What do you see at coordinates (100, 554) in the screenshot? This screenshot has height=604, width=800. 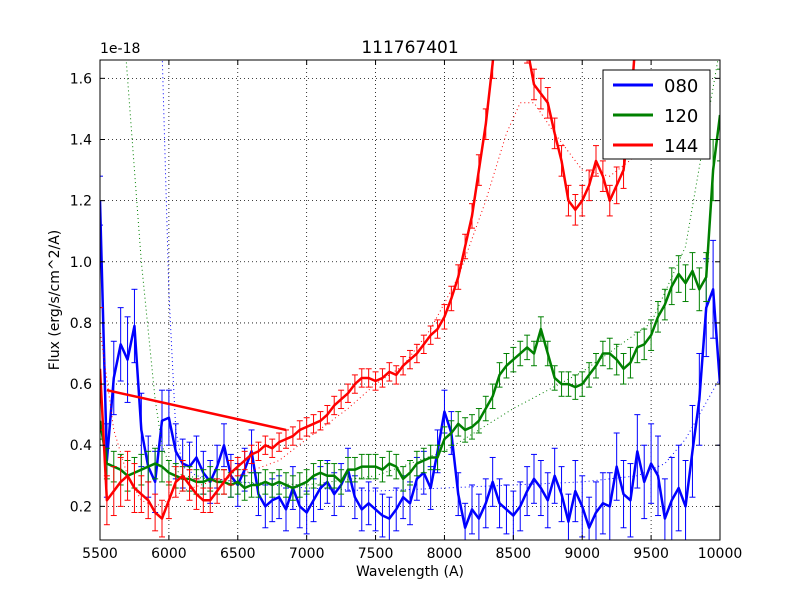 I see `x-tick-label: 5500` at bounding box center [100, 554].